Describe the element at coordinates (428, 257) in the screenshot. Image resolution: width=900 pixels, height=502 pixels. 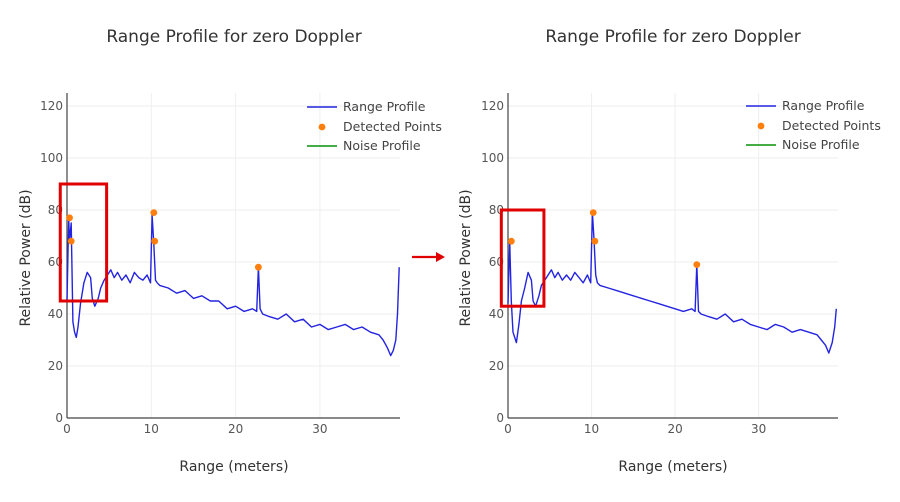
I see `right-arrow-icon` at that location.